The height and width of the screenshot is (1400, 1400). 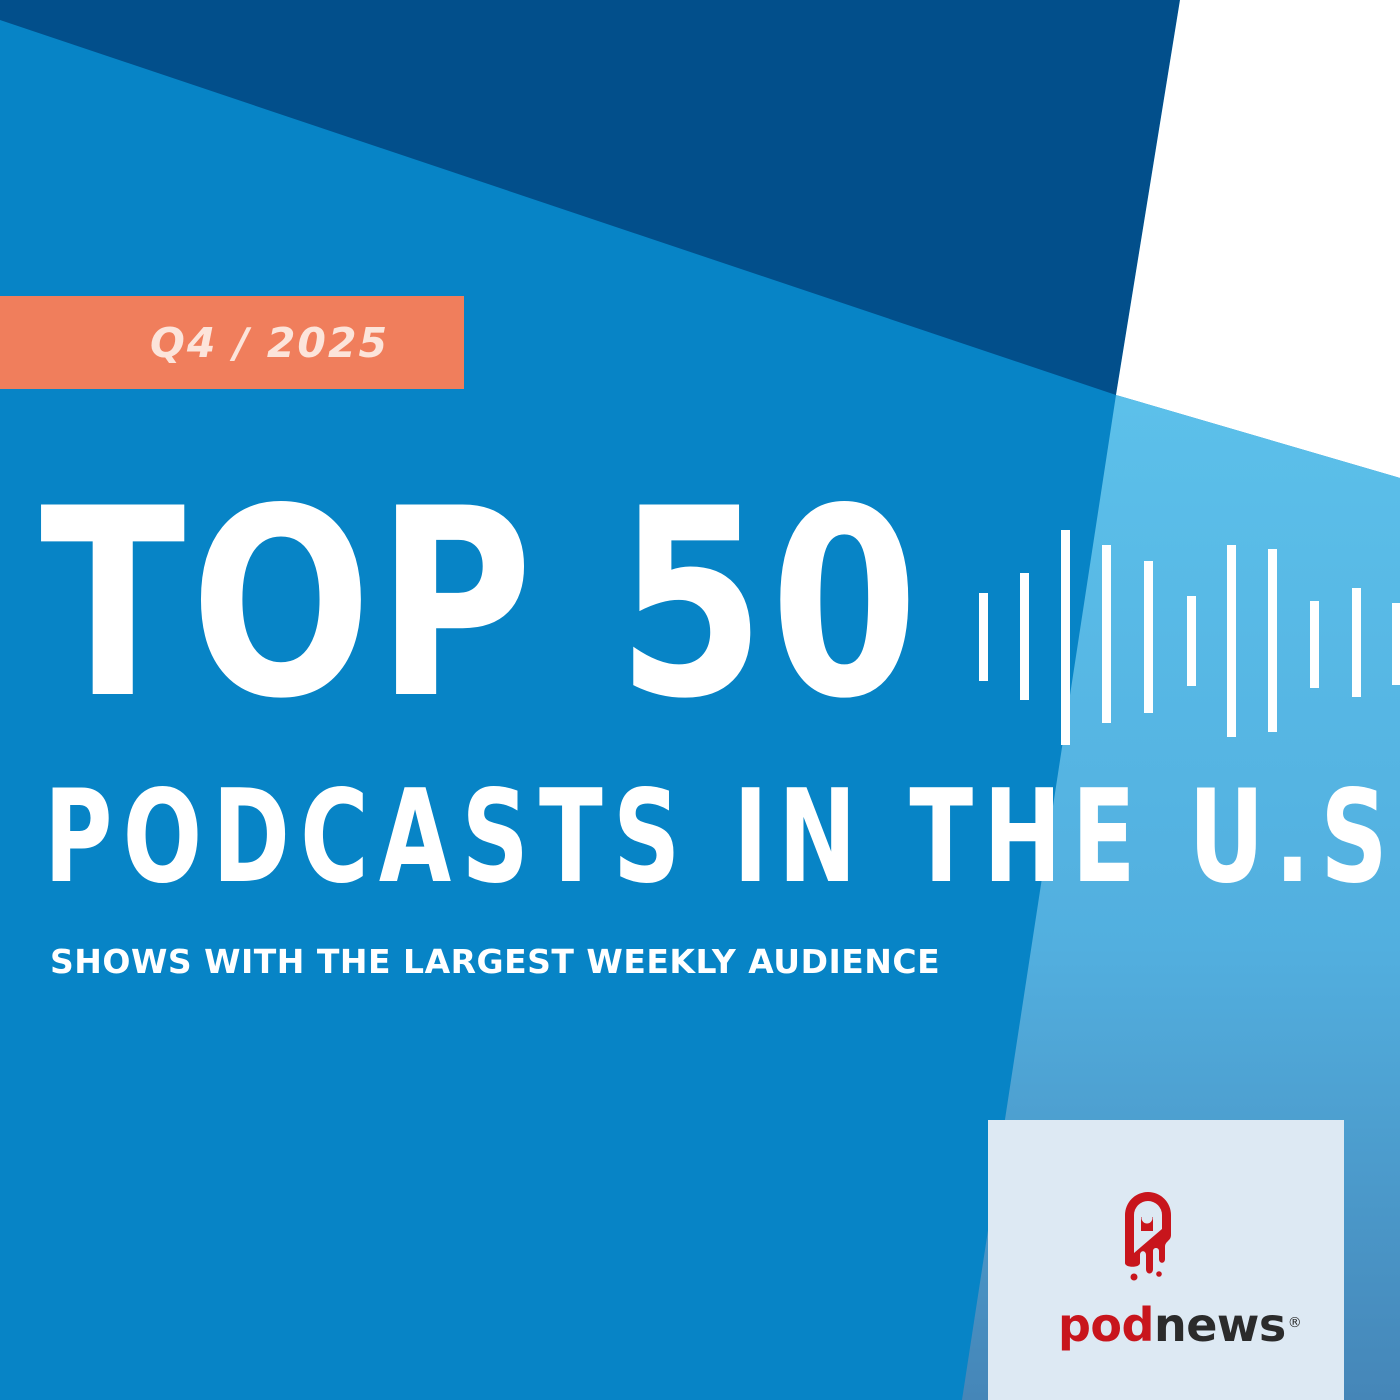 I want to click on quarter-badge: Q4 / 2025, so click(x=232, y=342).